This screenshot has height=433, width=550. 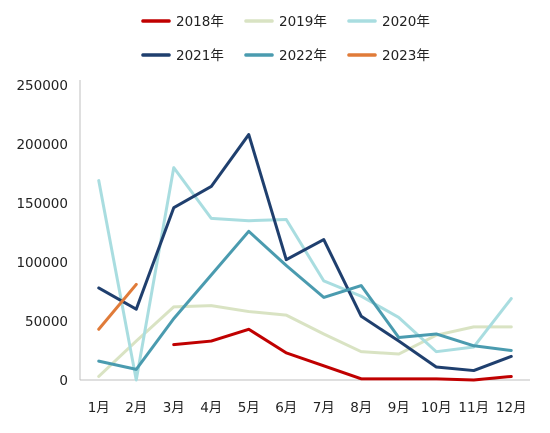 I want to click on legend-label: 2021年, so click(x=200, y=56).